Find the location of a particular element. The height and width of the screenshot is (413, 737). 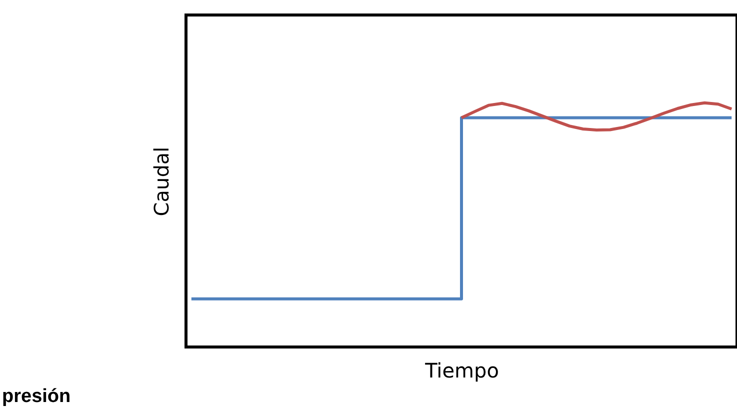

x-axis-title: Tiempo is located at coordinates (461, 370).